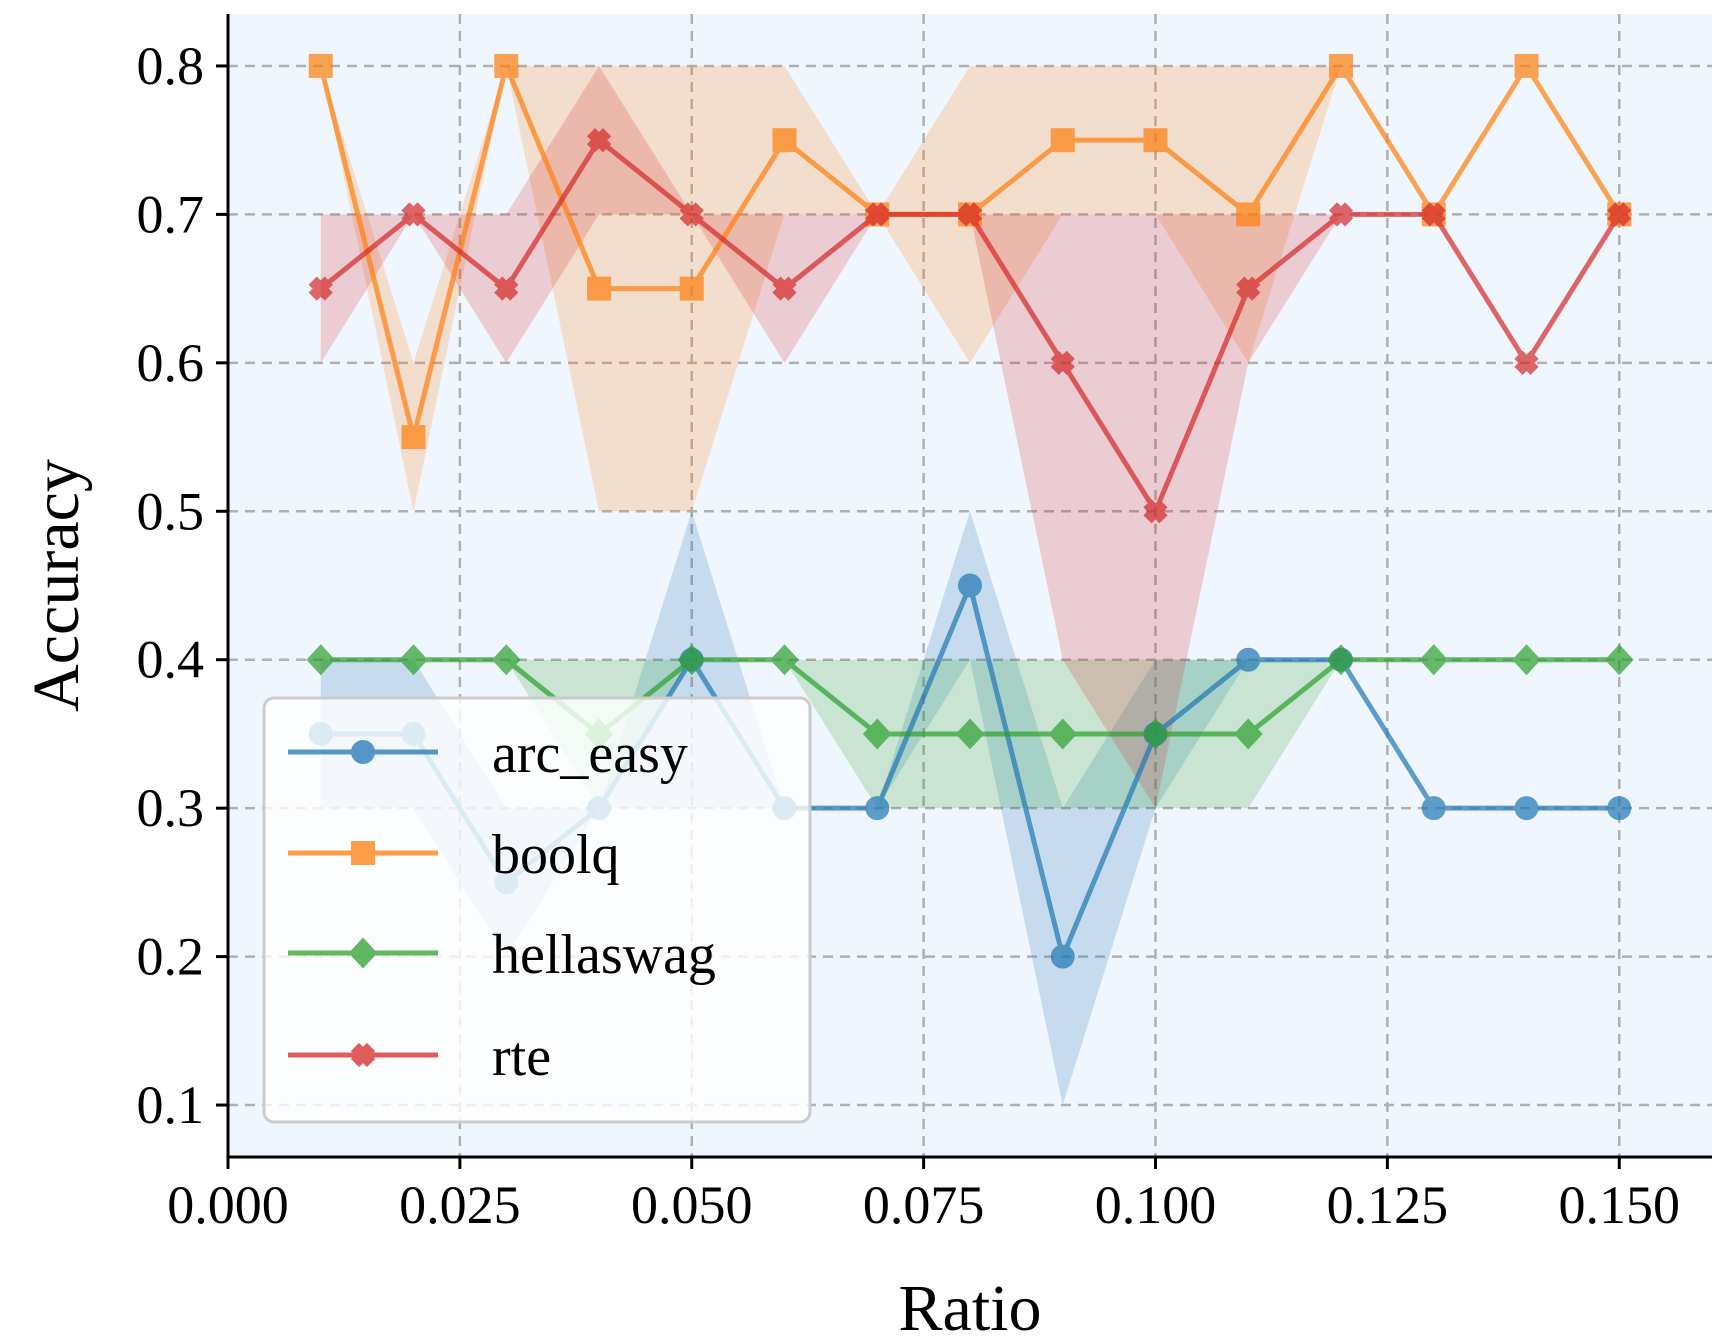 The width and height of the screenshot is (1720, 1336). What do you see at coordinates (1388, 1205) in the screenshot?
I see `x-tick-label: 0.125` at bounding box center [1388, 1205].